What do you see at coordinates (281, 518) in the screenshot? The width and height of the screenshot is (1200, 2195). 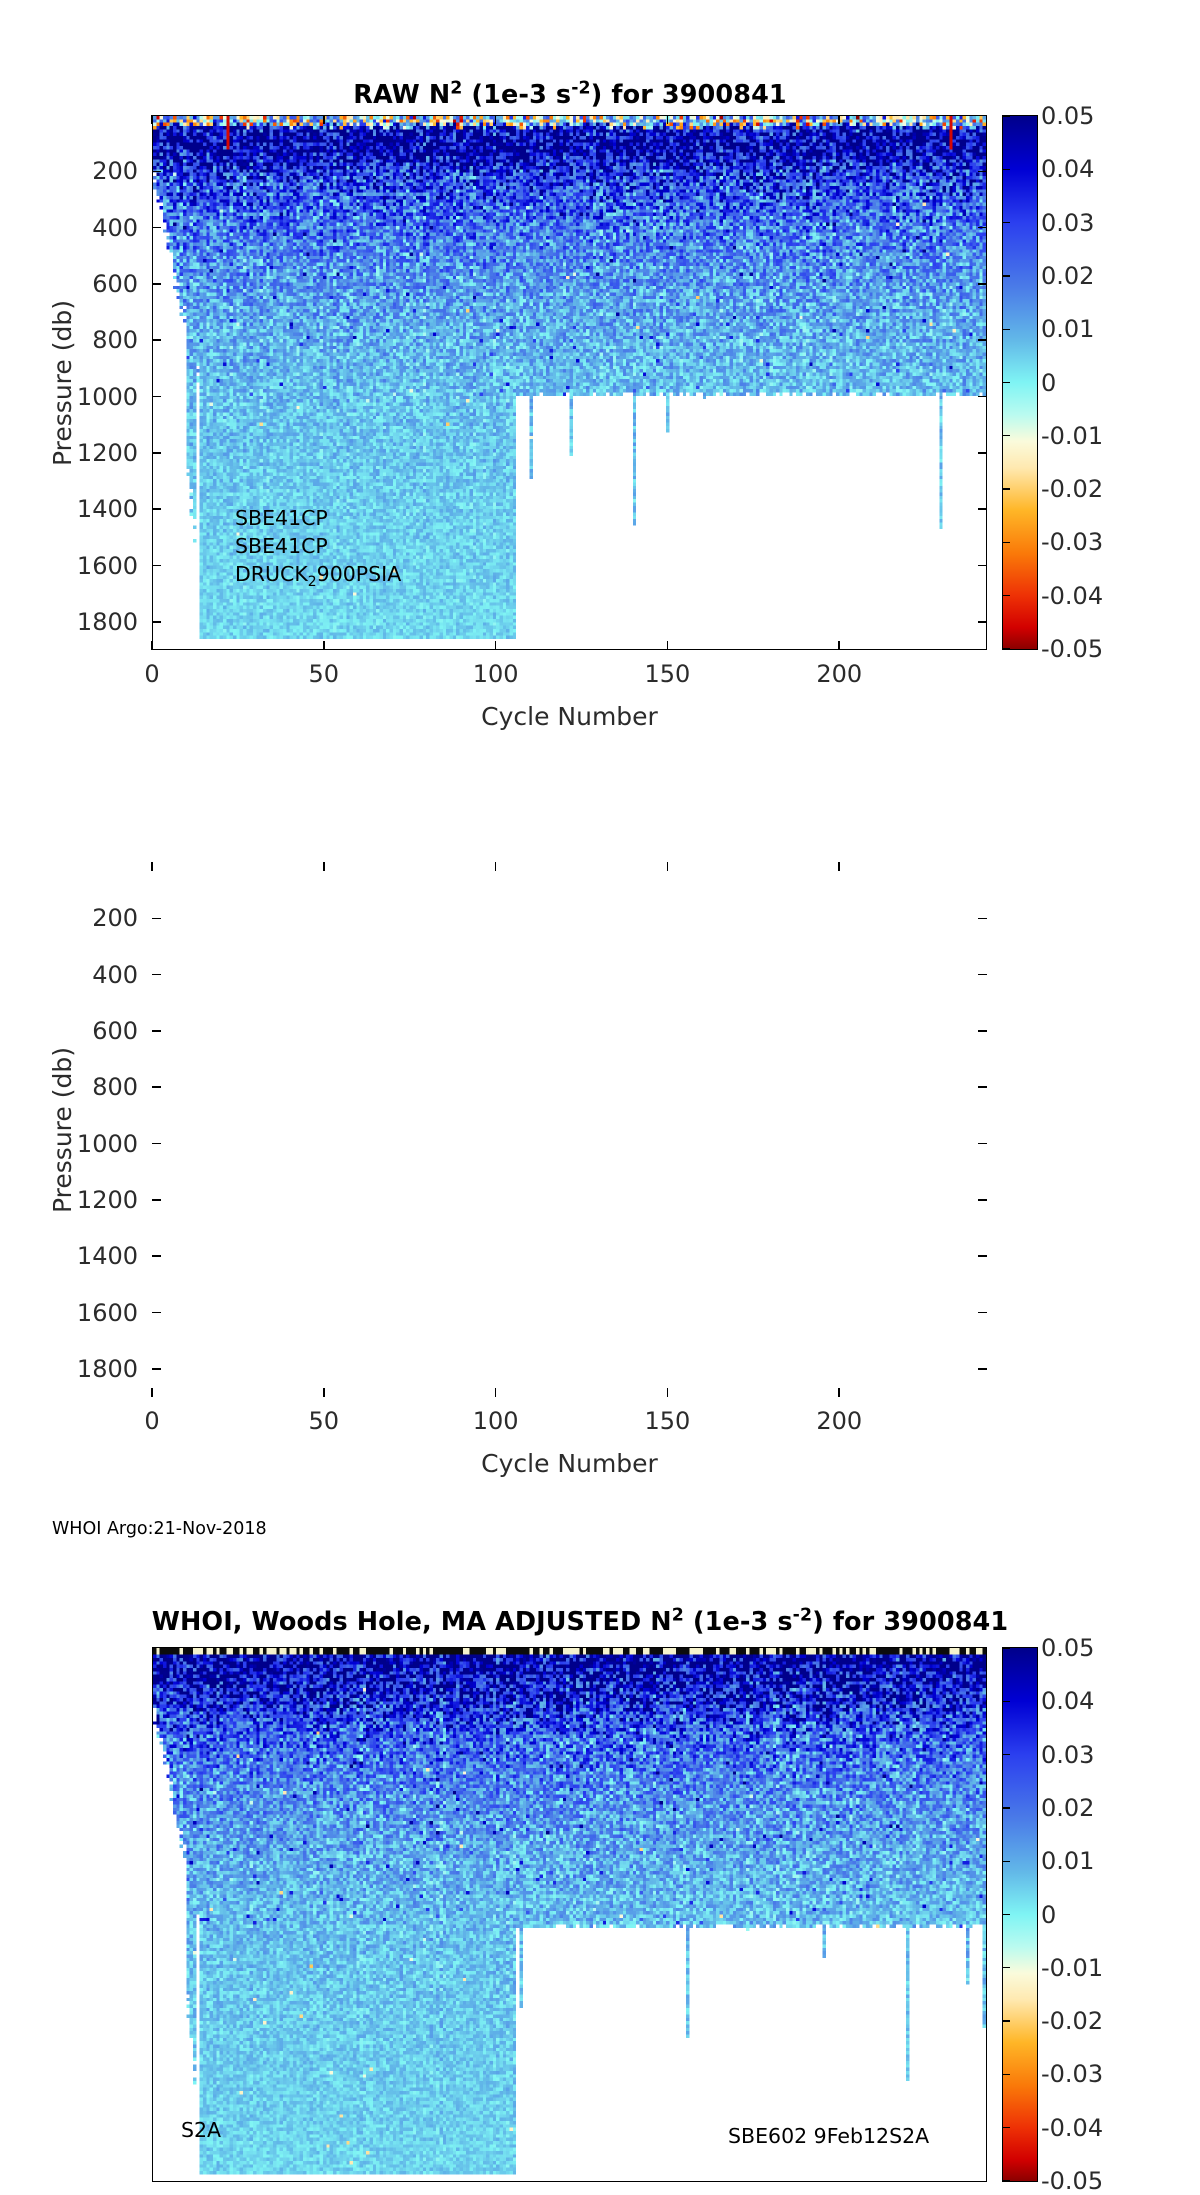 I see `raw-annot-sensor-1: SBE41CP` at bounding box center [281, 518].